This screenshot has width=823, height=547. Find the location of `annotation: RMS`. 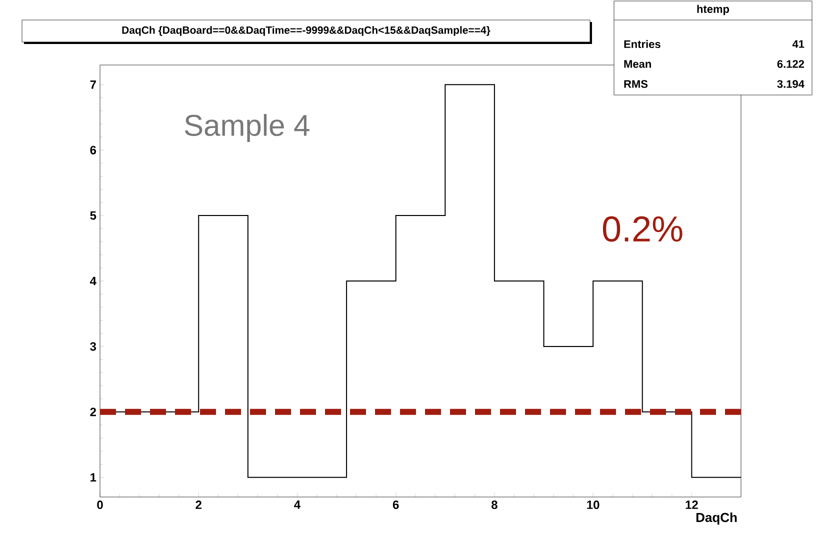

annotation: RMS is located at coordinates (636, 84).